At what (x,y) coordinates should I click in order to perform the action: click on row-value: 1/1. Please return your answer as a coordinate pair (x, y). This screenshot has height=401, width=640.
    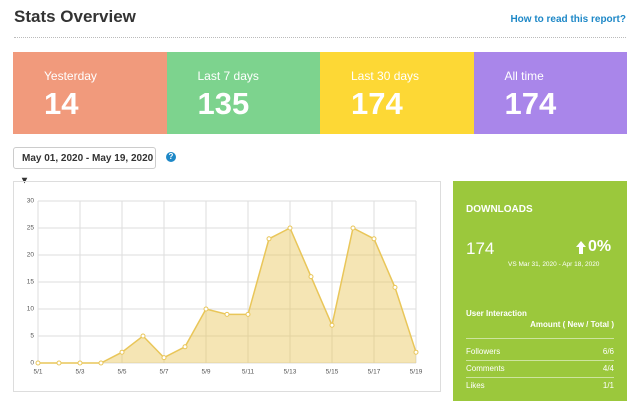
    Looking at the image, I should click on (608, 385).